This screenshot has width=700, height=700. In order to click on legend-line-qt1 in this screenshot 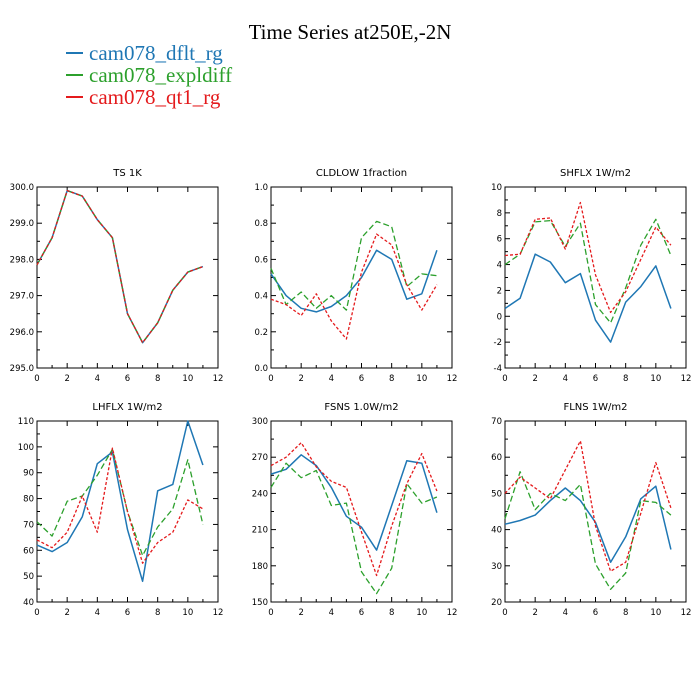, I will do `click(74, 97)`.